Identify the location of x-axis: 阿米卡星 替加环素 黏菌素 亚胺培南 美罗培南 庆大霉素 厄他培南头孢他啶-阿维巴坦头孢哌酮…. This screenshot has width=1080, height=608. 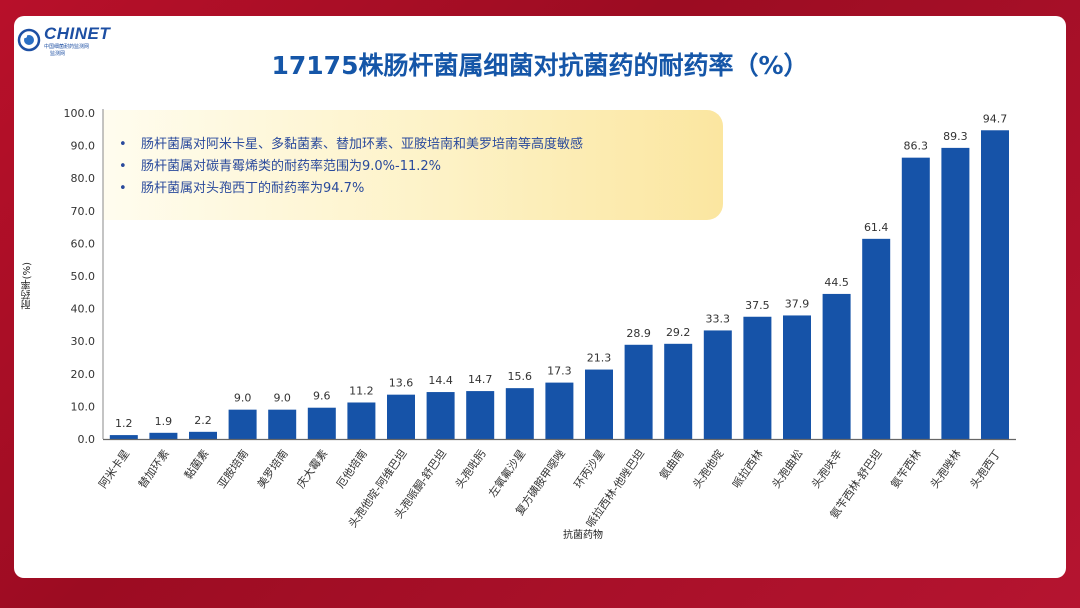
(556, 484).